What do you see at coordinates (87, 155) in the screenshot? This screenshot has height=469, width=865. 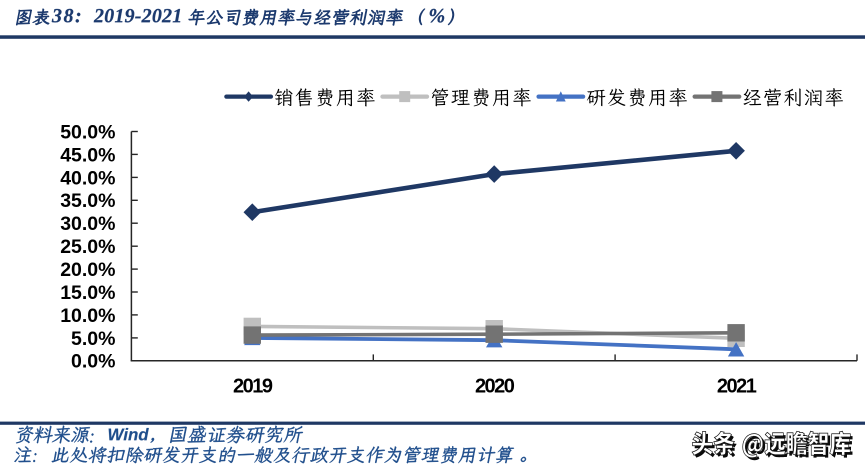 I see `svg-text: 45.0%` at bounding box center [87, 155].